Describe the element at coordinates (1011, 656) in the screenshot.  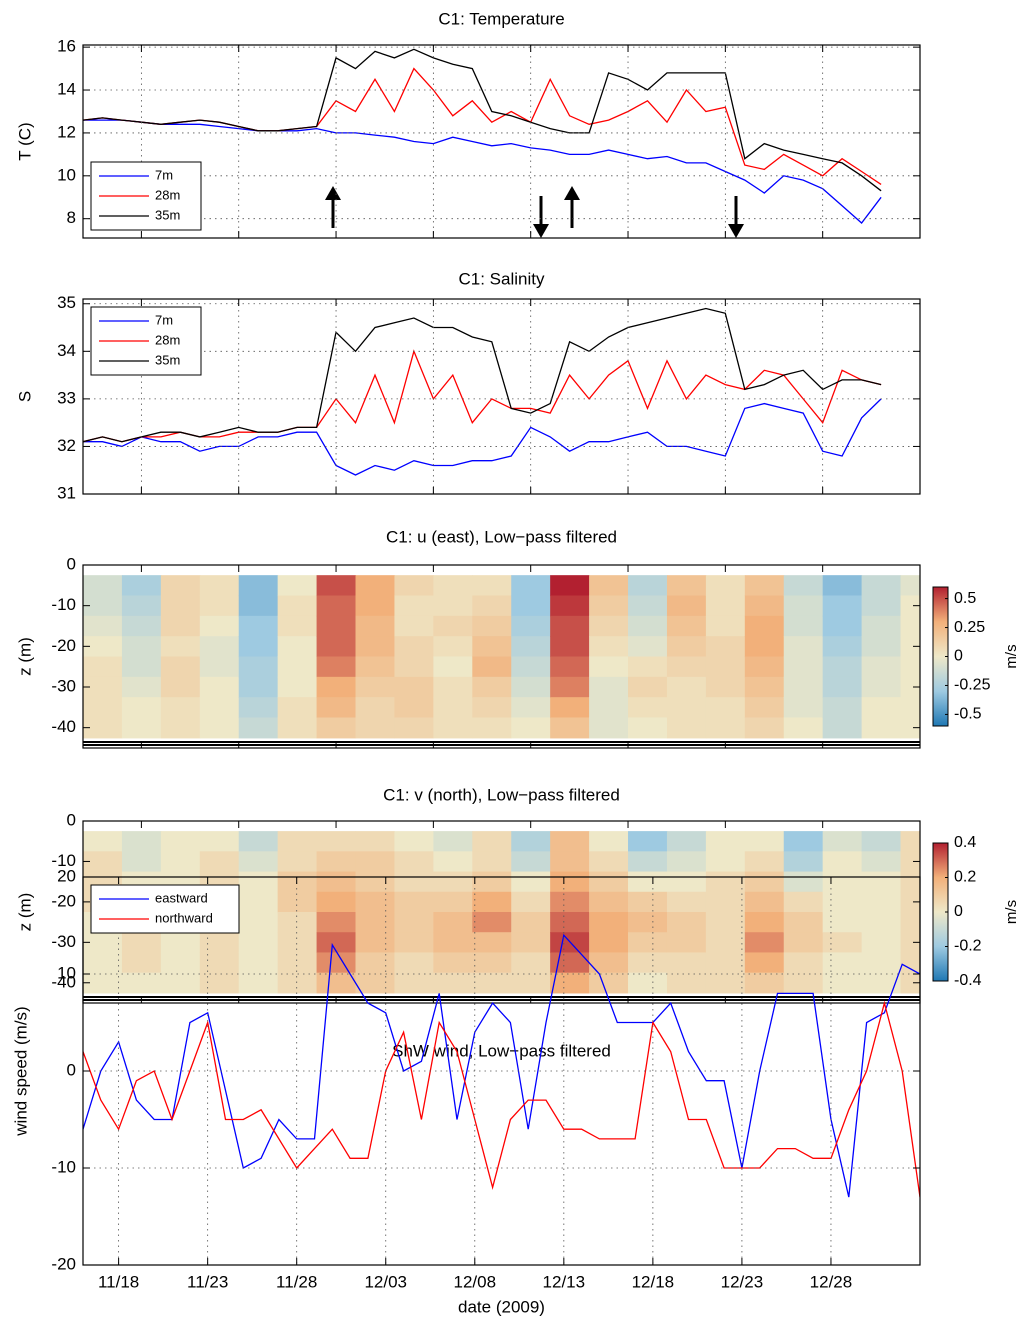
I see `colorbar-label: m/s` at that location.